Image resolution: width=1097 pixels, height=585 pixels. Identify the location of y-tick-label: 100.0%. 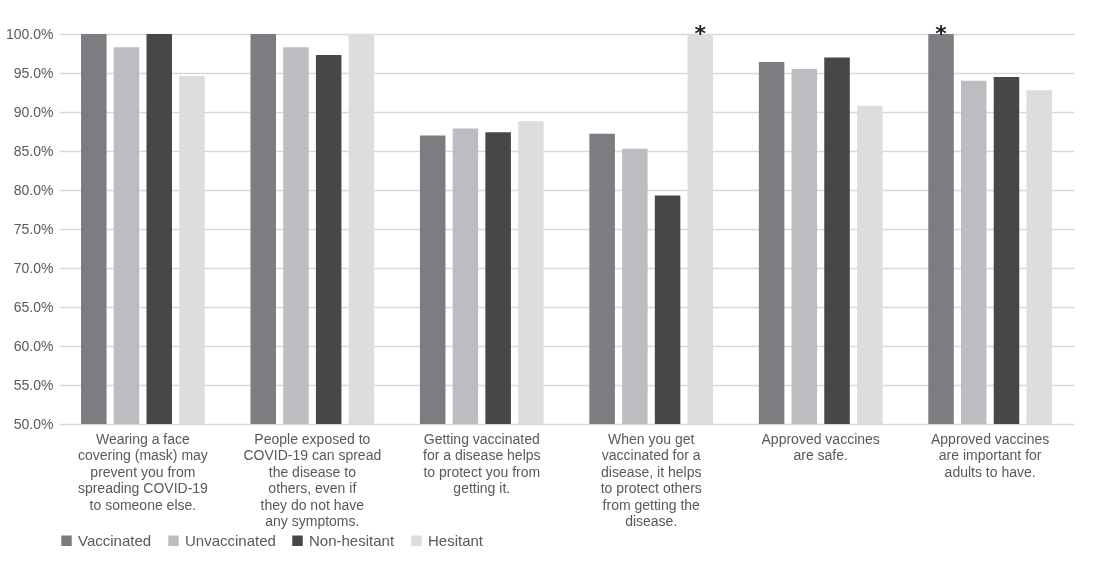
(30, 33).